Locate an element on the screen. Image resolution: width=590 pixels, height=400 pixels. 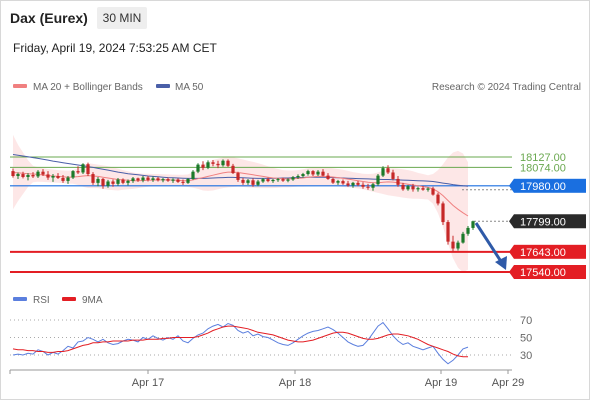
x-tick-label: Apr 18 is located at coordinates (295, 383).